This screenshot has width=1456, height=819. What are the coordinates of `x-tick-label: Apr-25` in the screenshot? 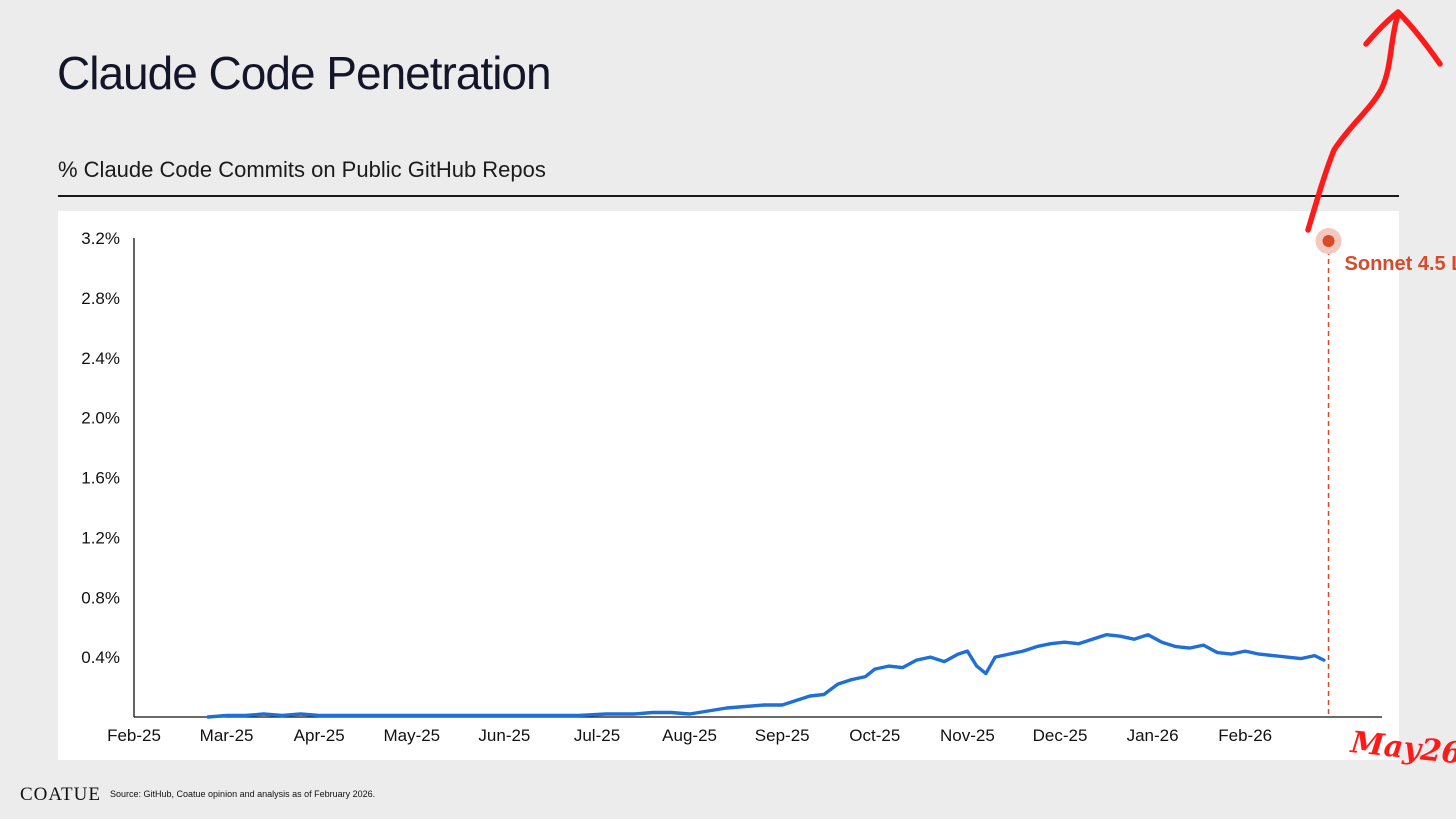 It's located at (319, 735).